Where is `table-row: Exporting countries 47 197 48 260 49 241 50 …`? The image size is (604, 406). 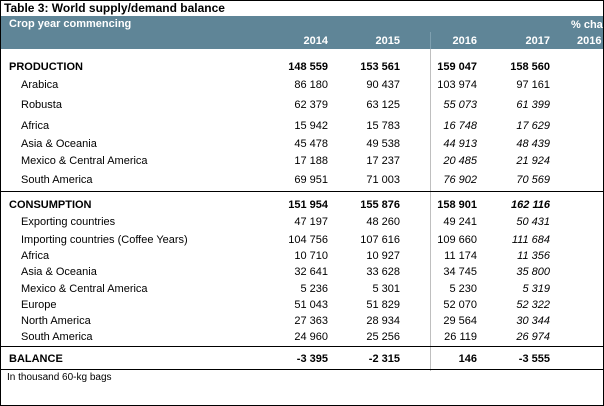
table-row: Exporting countries 47 197 48 260 49 241 50 … is located at coordinates (302, 222).